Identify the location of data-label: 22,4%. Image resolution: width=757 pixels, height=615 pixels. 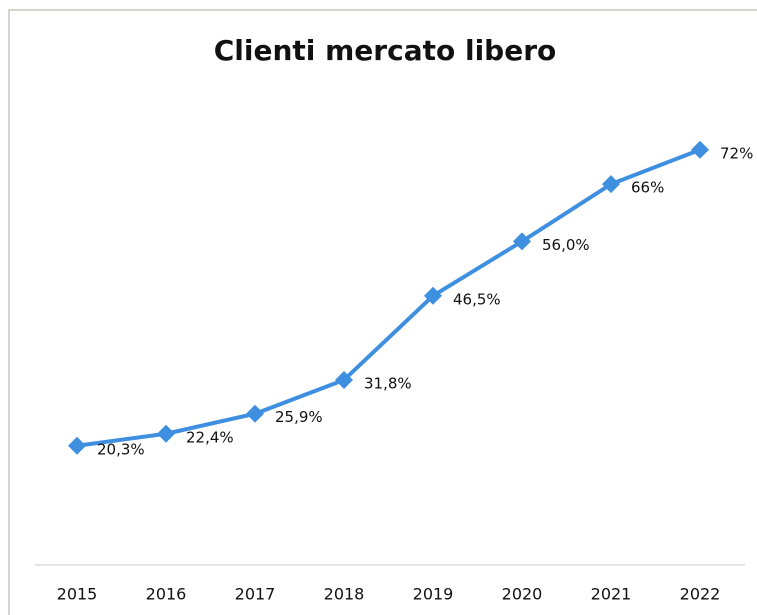
(210, 437).